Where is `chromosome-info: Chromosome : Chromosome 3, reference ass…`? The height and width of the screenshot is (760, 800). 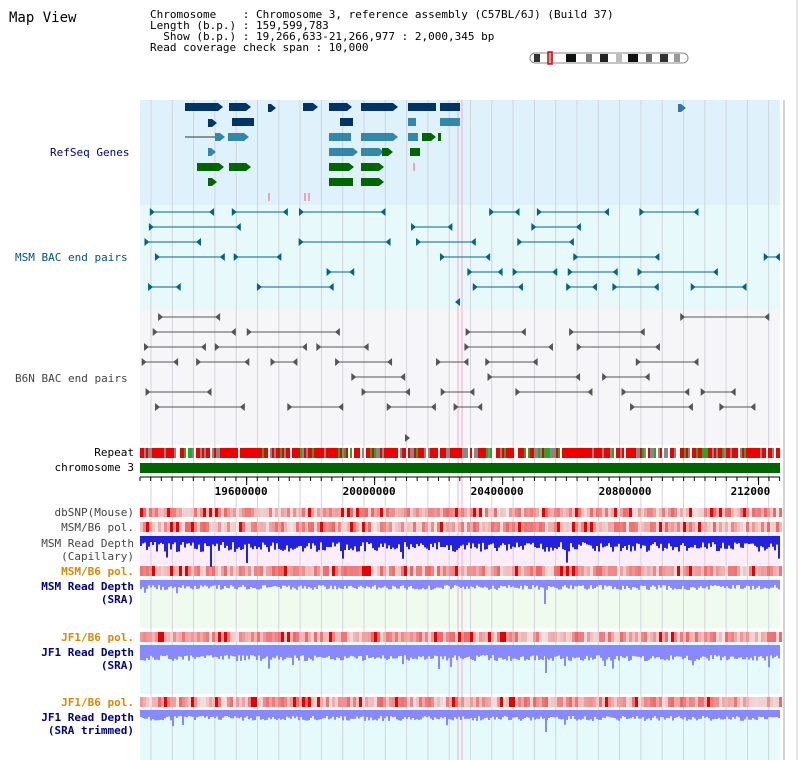
chromosome-info: Chromosome : Chromosome 3, reference ass… is located at coordinates (382, 31).